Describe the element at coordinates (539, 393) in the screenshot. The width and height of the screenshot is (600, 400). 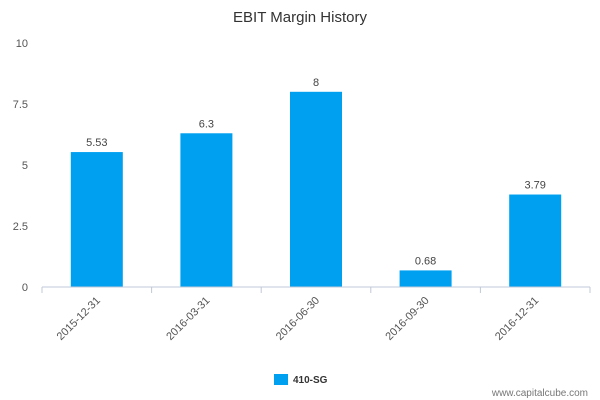
I see `watermark: www.capitalcube.com` at that location.